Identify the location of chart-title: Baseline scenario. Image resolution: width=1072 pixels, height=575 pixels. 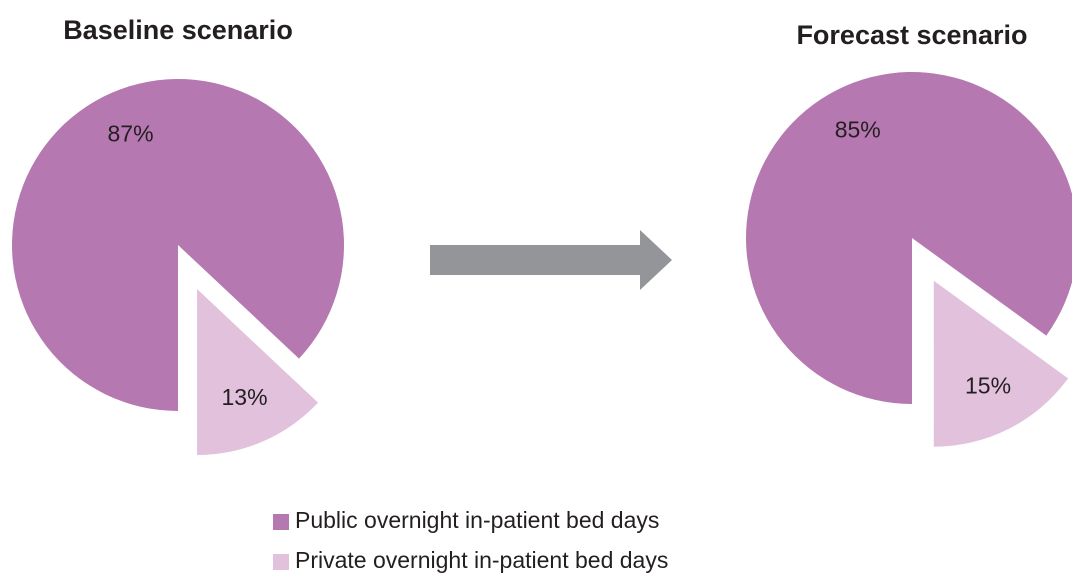
(178, 30).